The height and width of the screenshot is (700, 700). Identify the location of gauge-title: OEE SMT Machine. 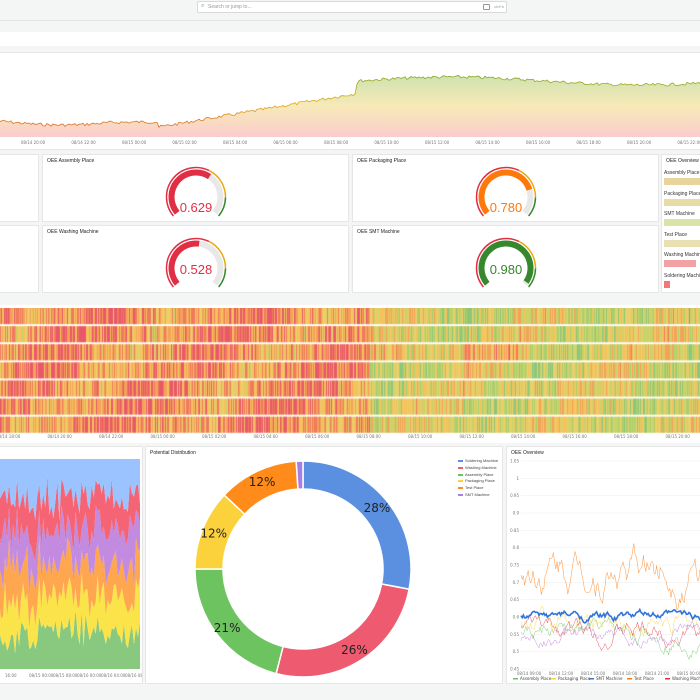
(378, 232).